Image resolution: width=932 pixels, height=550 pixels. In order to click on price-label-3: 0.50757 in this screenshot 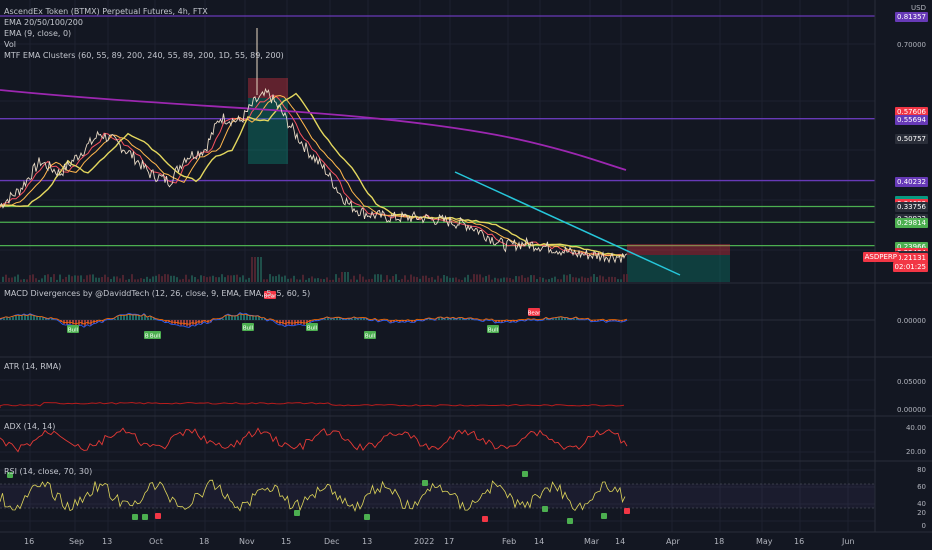, I will do `click(911, 139)`.